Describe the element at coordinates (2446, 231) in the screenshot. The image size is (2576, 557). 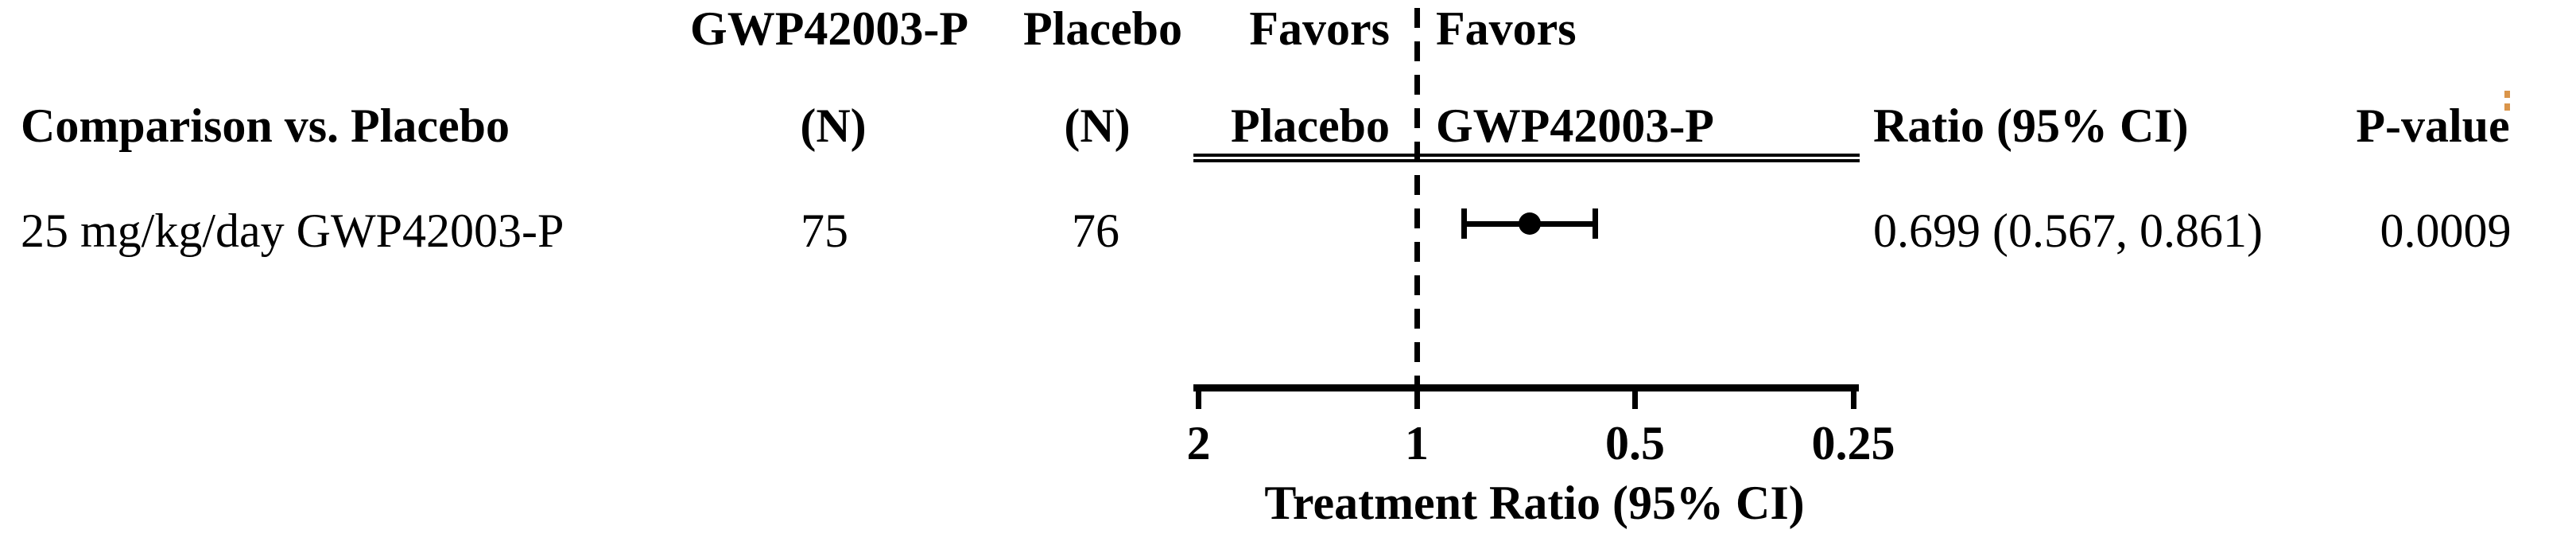
I see `row-p-value: 0.0009` at that location.